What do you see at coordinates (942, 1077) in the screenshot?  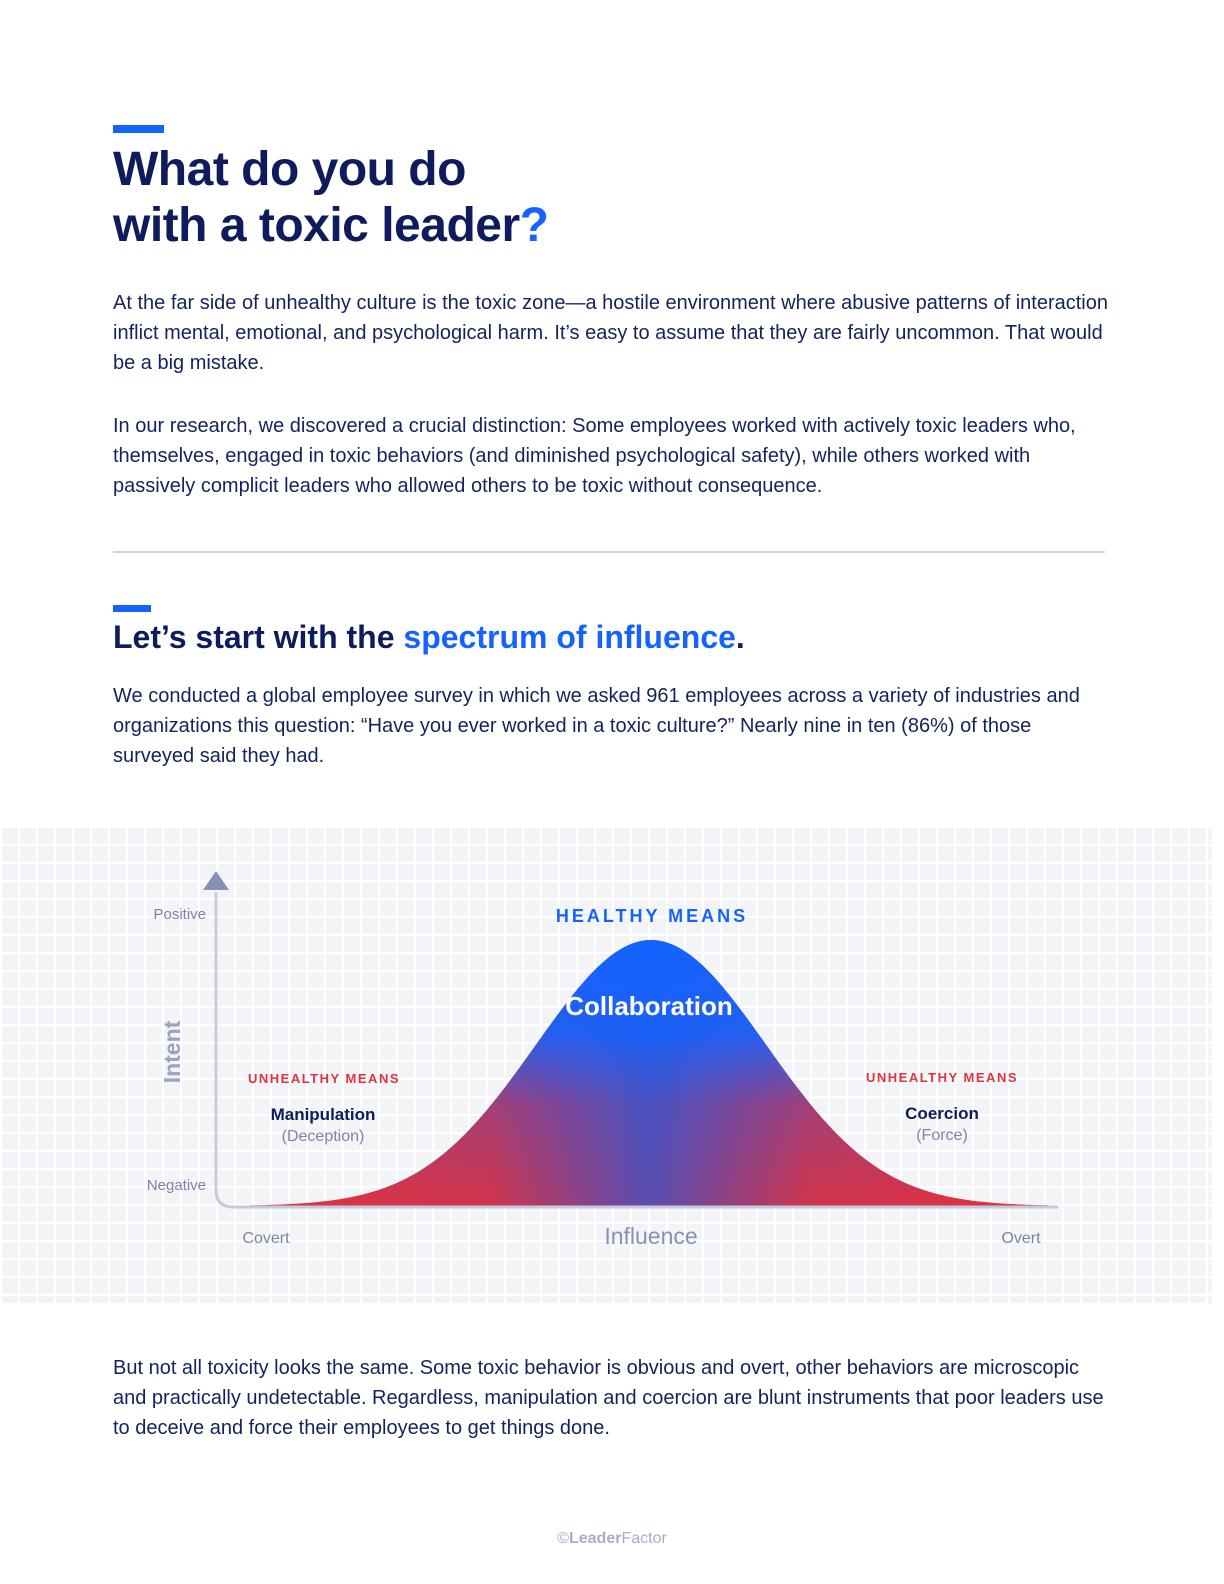 I see `unhealthy-means-right-label: UNHEALTHY MEANS` at bounding box center [942, 1077].